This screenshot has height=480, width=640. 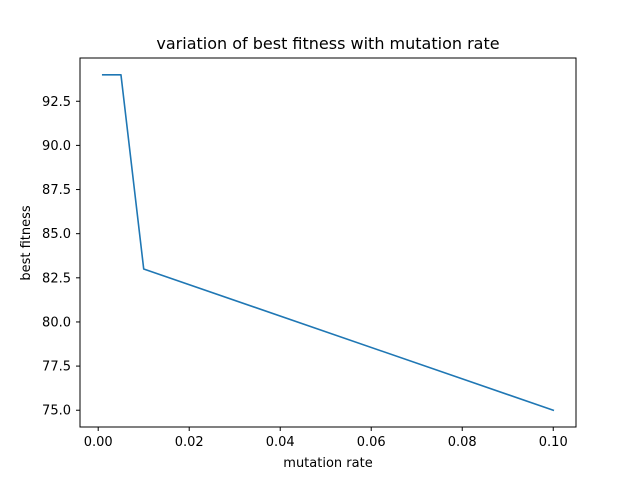 What do you see at coordinates (462, 442) in the screenshot?
I see `x-tick-label: 0.08` at bounding box center [462, 442].